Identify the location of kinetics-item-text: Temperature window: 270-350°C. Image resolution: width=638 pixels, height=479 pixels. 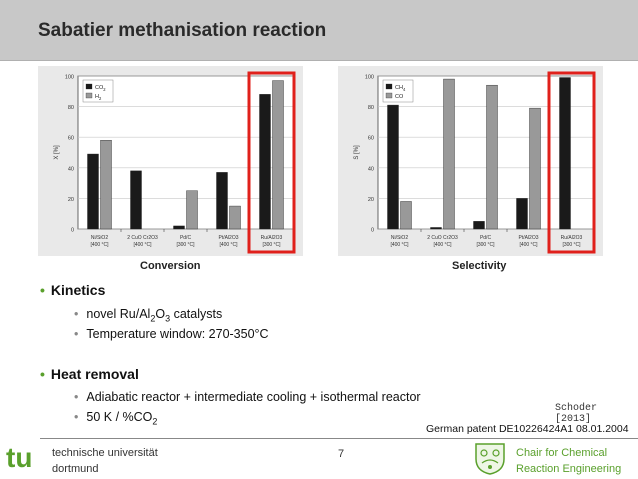
(177, 334).